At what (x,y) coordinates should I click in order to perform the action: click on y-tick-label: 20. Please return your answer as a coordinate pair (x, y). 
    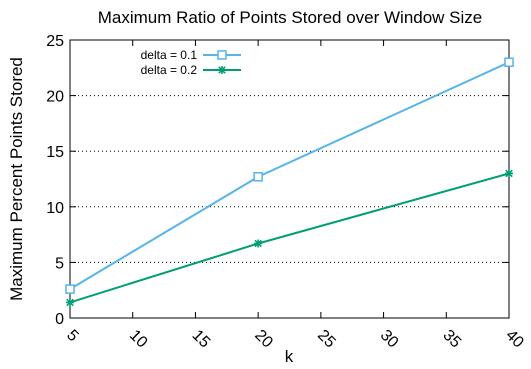
    Looking at the image, I should click on (55, 97).